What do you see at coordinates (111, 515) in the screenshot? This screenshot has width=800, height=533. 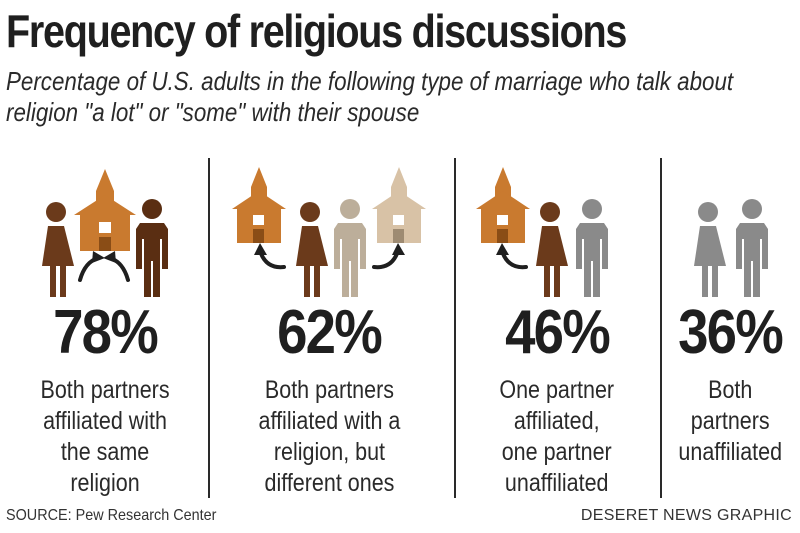 I see `source-note: SOURCE: Pew Research Center` at bounding box center [111, 515].